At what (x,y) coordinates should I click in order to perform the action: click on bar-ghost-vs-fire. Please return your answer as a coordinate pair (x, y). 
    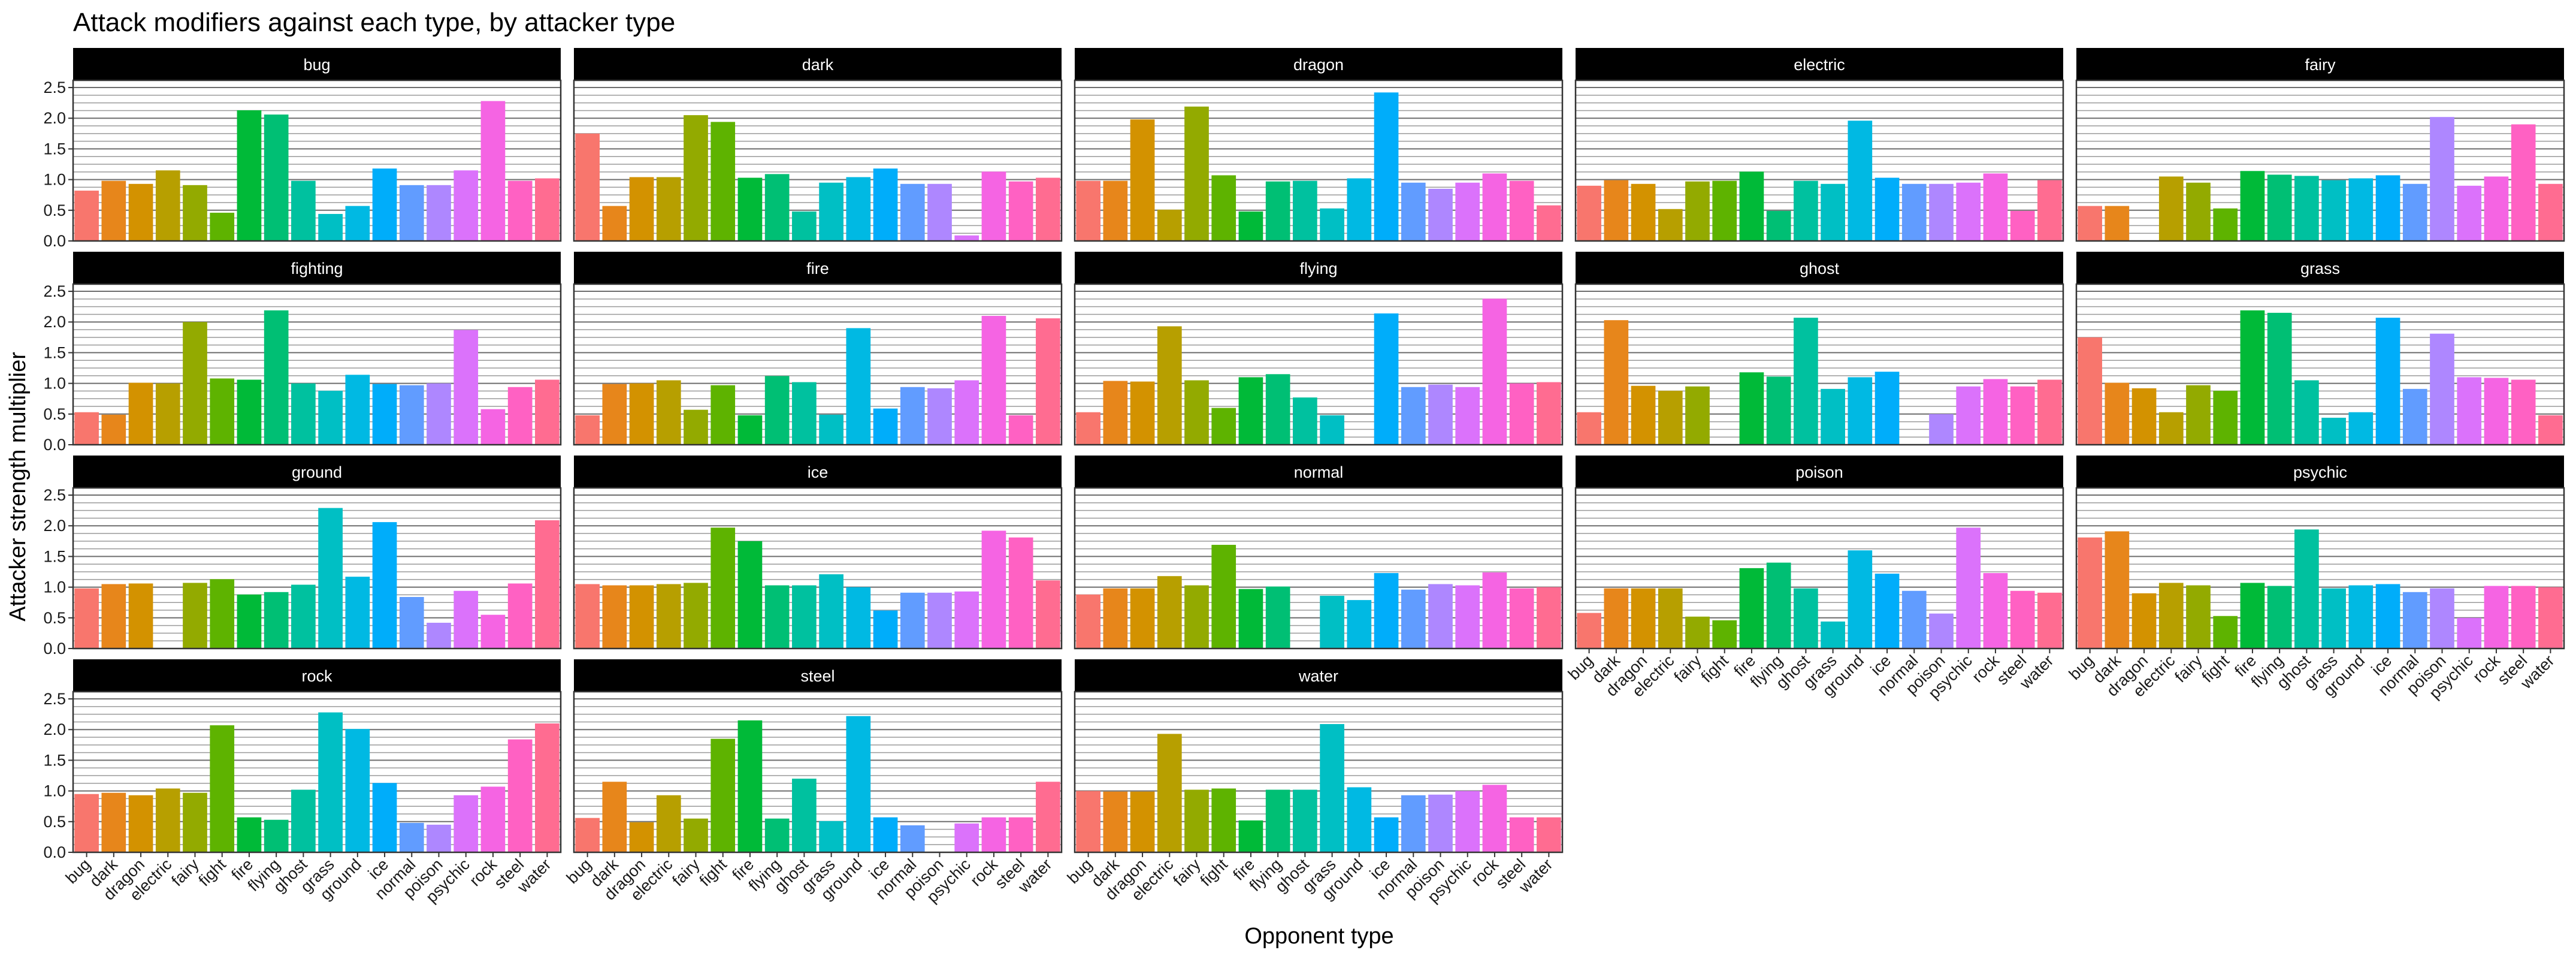
    Looking at the image, I should click on (1751, 408).